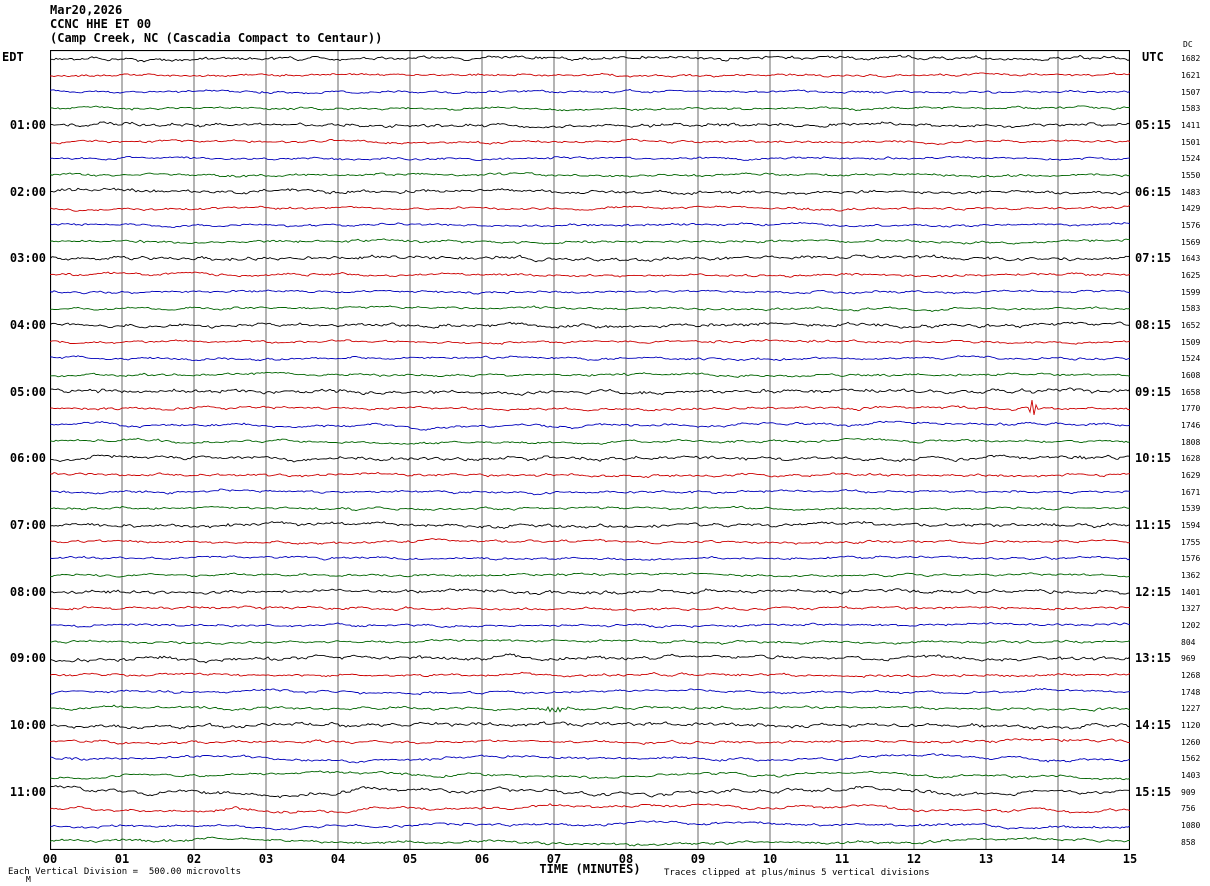  Describe the element at coordinates (27, 258) in the screenshot. I see `edt-hour-label: 03:00` at that location.